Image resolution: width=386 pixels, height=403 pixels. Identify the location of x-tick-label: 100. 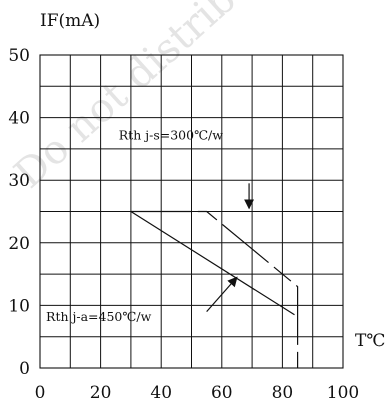
(343, 393).